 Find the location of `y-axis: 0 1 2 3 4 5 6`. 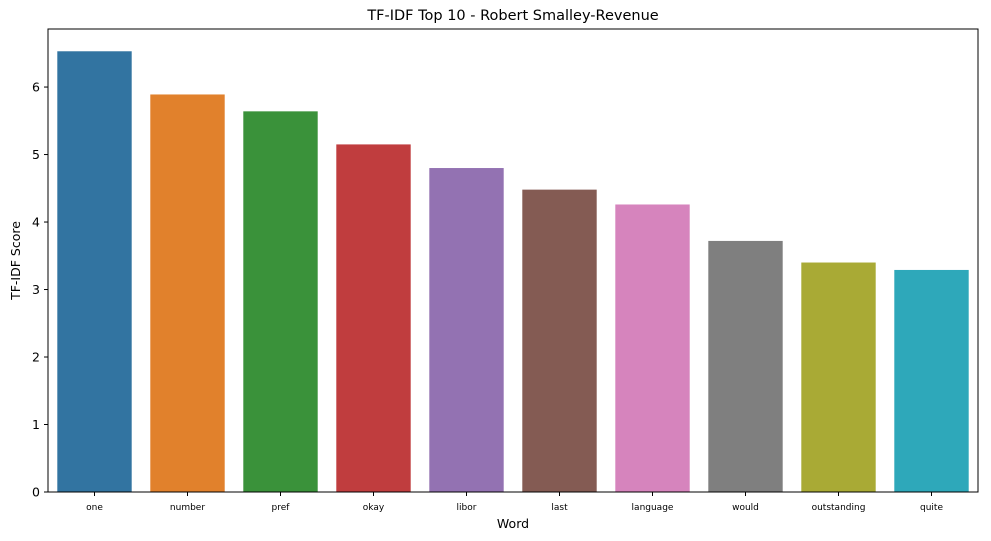

y-axis: 0 1 2 3 4 5 6 is located at coordinates (40, 290).